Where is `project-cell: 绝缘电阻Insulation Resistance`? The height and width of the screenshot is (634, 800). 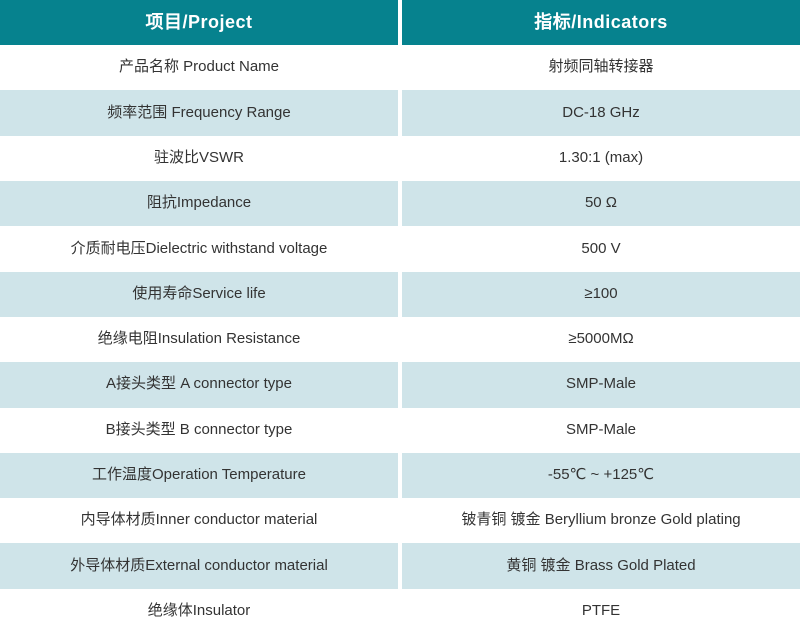 project-cell: 绝缘电阻Insulation Resistance is located at coordinates (199, 339).